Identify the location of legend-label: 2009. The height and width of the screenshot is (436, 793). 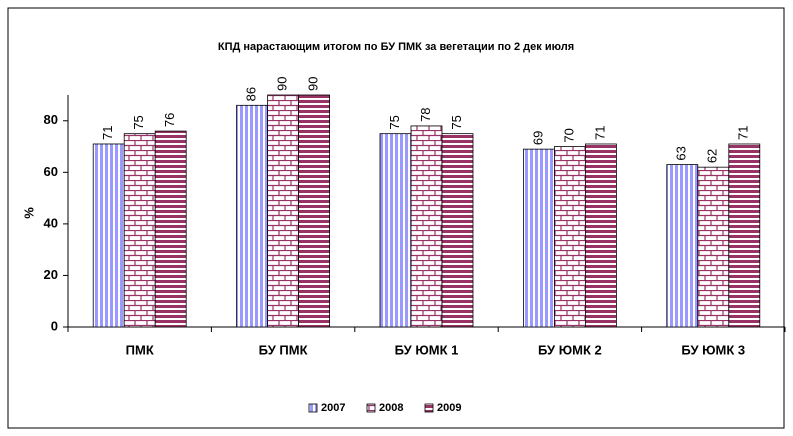
(449, 408).